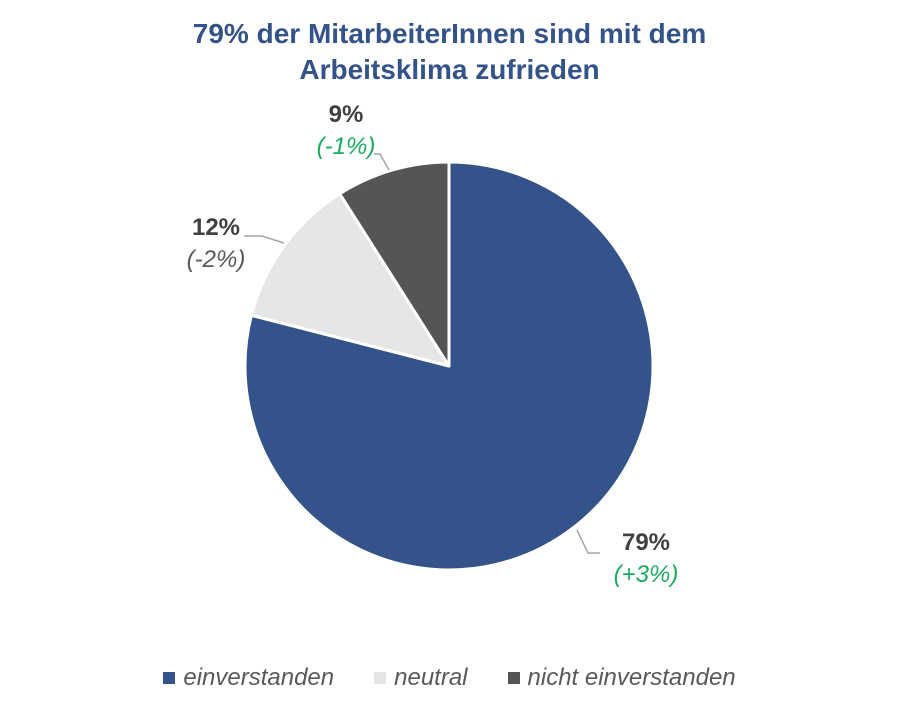 Image resolution: width=899 pixels, height=714 pixels. I want to click on legend-swatch-neutral, so click(380, 678).